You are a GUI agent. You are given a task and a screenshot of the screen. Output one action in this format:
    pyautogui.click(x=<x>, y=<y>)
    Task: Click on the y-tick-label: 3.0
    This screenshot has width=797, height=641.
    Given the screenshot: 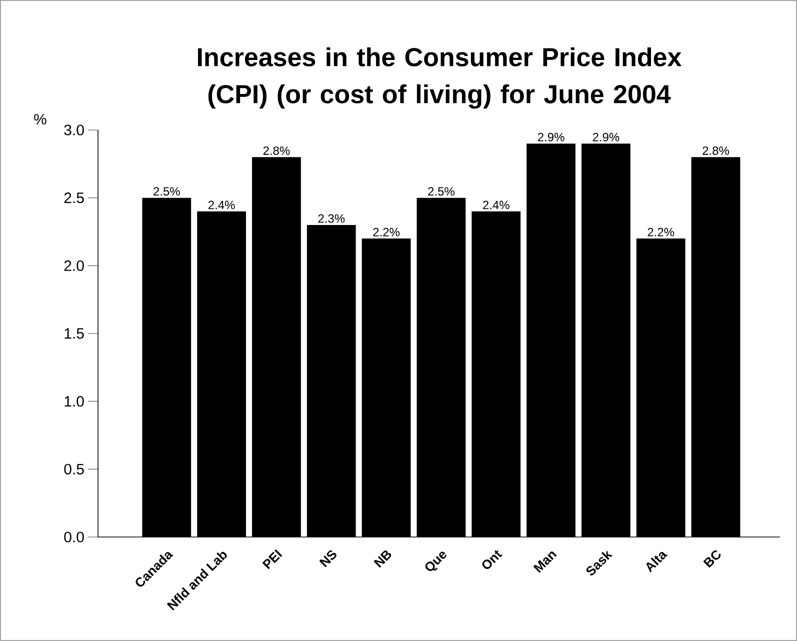 What is the action you would take?
    pyautogui.click(x=74, y=130)
    